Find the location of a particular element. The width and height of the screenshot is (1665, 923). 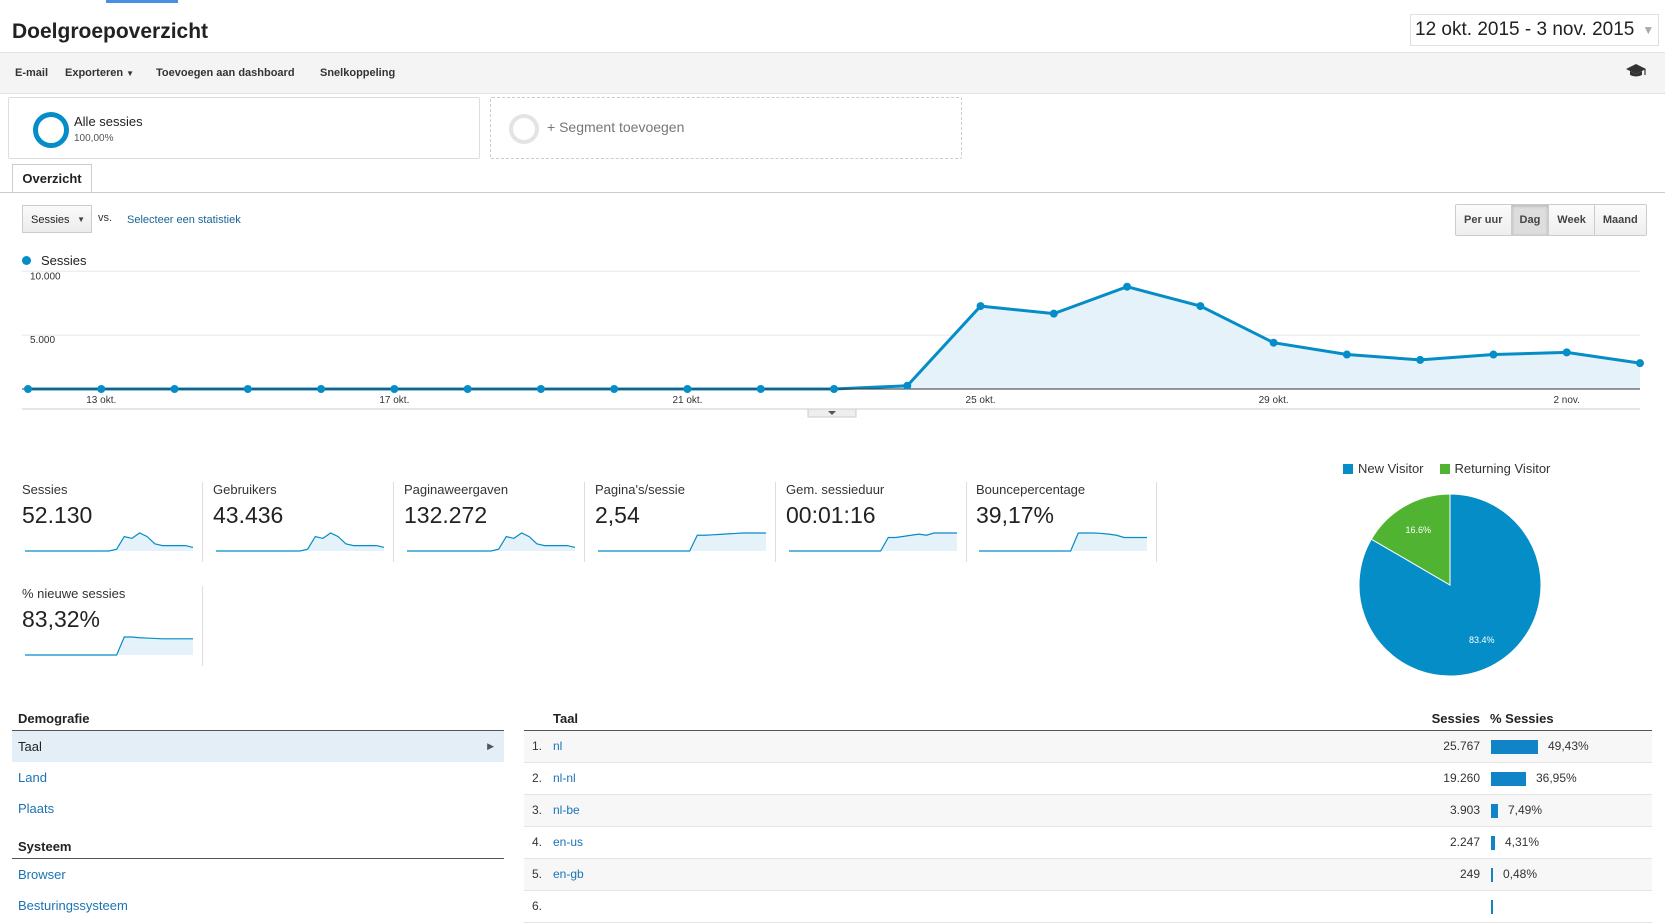

x-tick-label: 21 okt. is located at coordinates (687, 400).